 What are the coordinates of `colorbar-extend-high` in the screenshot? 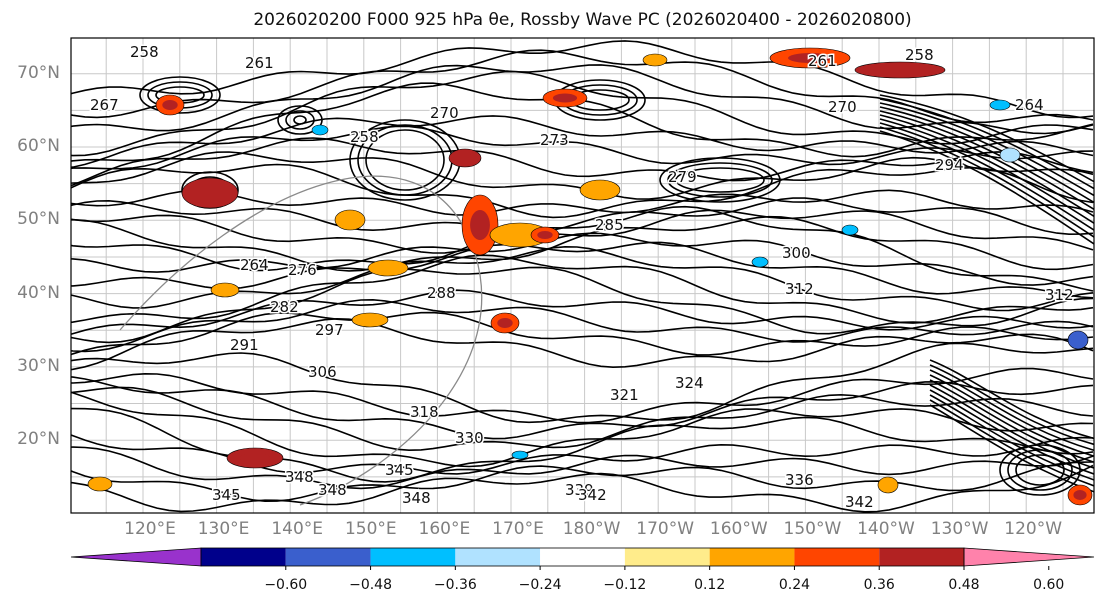 It's located at (1029, 557).